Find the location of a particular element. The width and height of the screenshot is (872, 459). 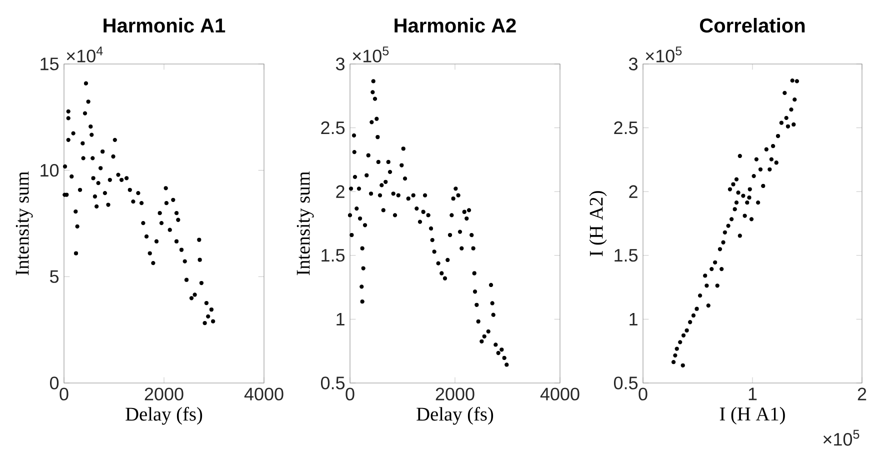

chart-title: Harmonic A2 is located at coordinates (455, 25).